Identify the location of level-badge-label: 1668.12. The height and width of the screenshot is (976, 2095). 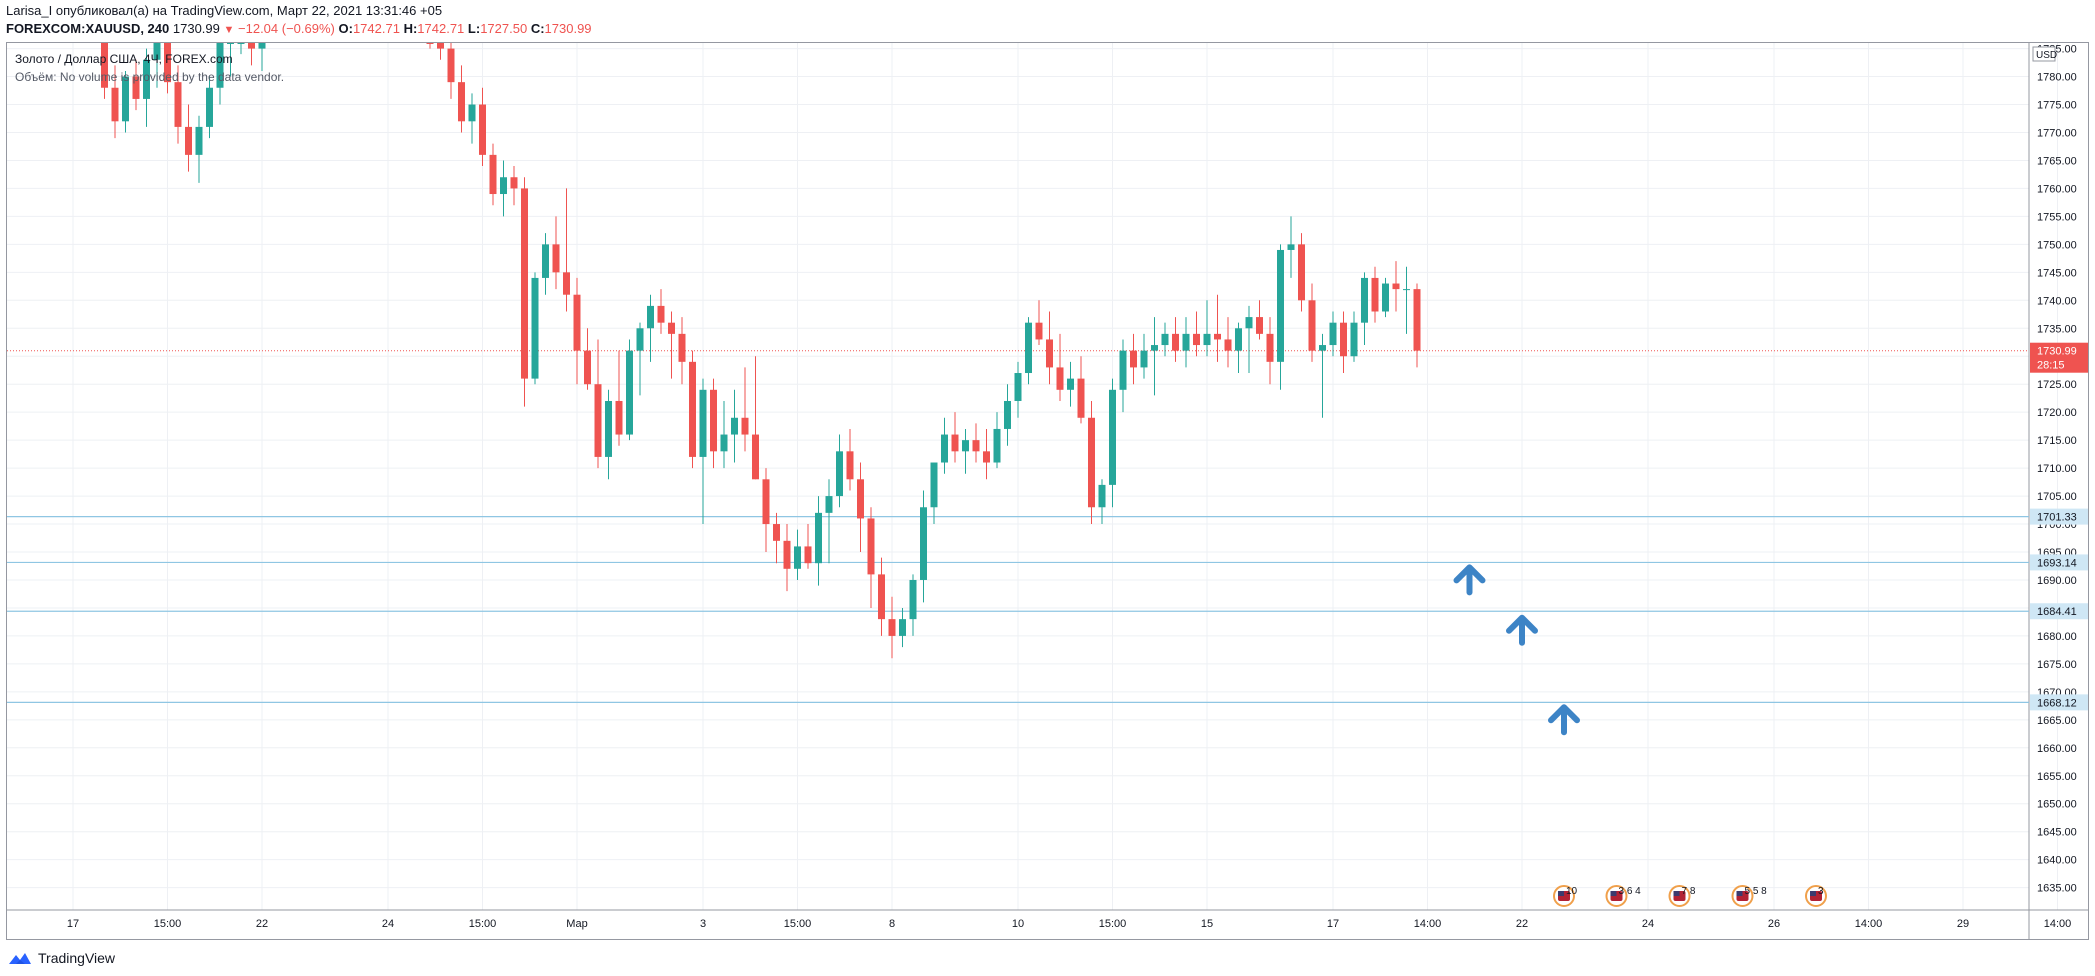
(2057, 703).